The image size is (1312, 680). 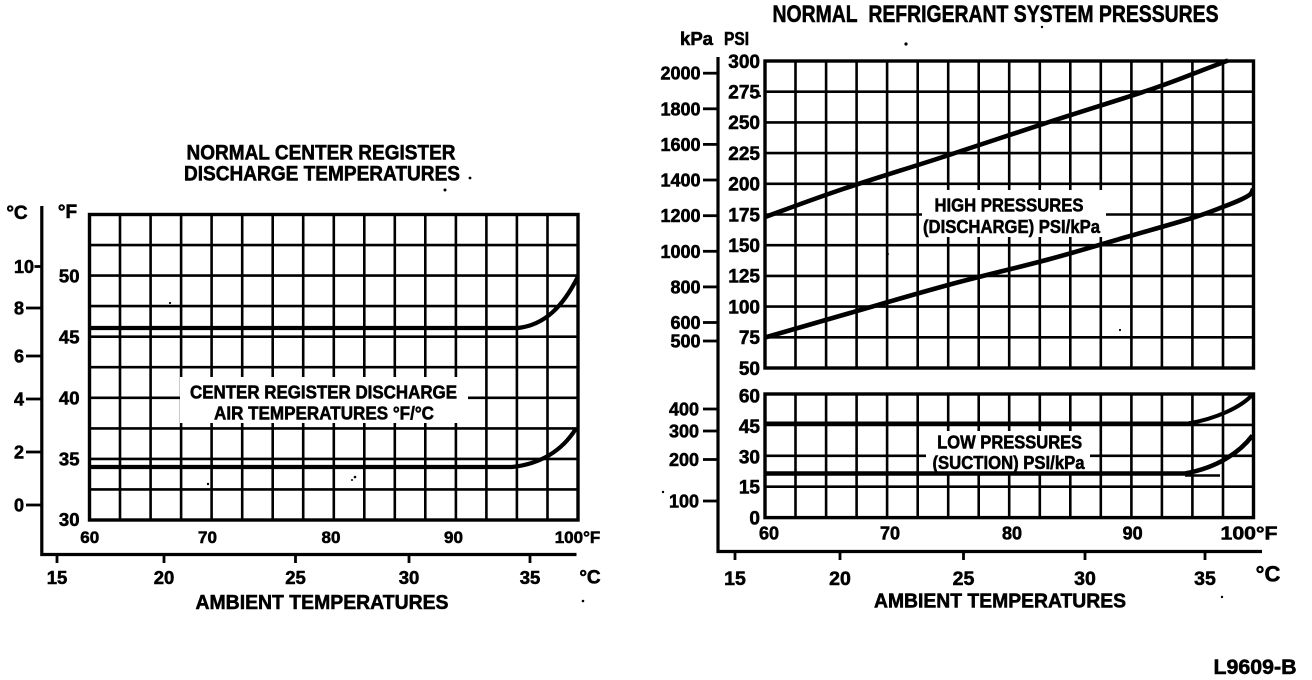 What do you see at coordinates (697, 39) in the screenshot?
I see `svg-text: kPa` at bounding box center [697, 39].